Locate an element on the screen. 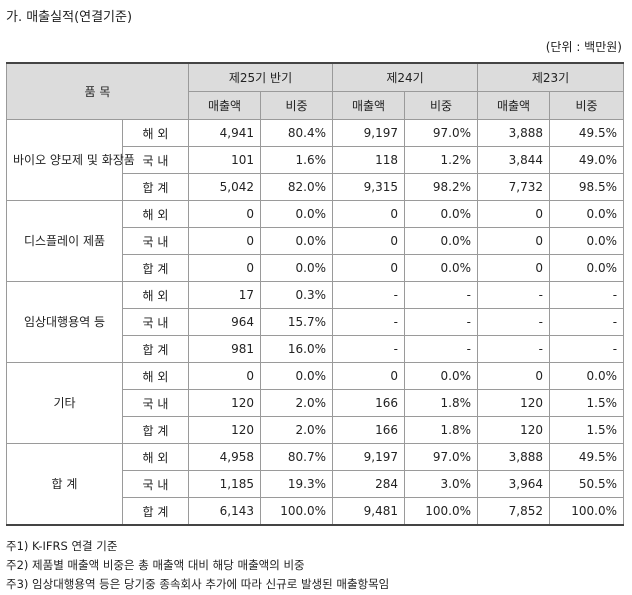  ratio-value: 80.4% is located at coordinates (296, 133).